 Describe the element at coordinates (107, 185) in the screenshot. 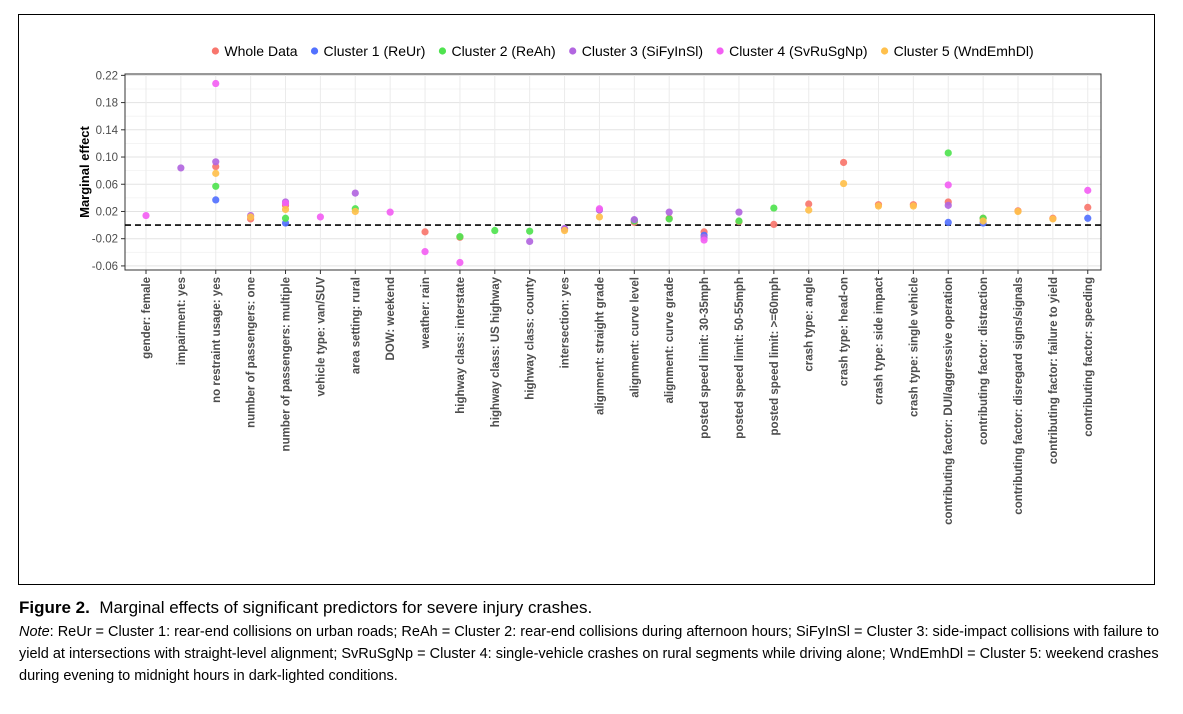

I see `y-tick-label: 0.06` at that location.